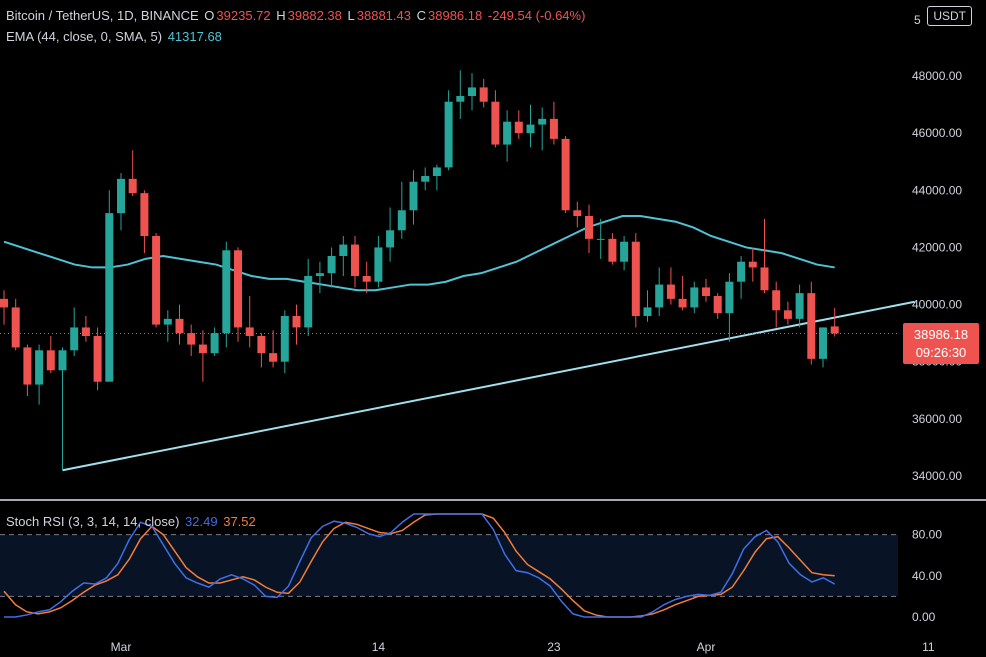  I want to click on bar-countdown: 09:26:30, so click(941, 352).